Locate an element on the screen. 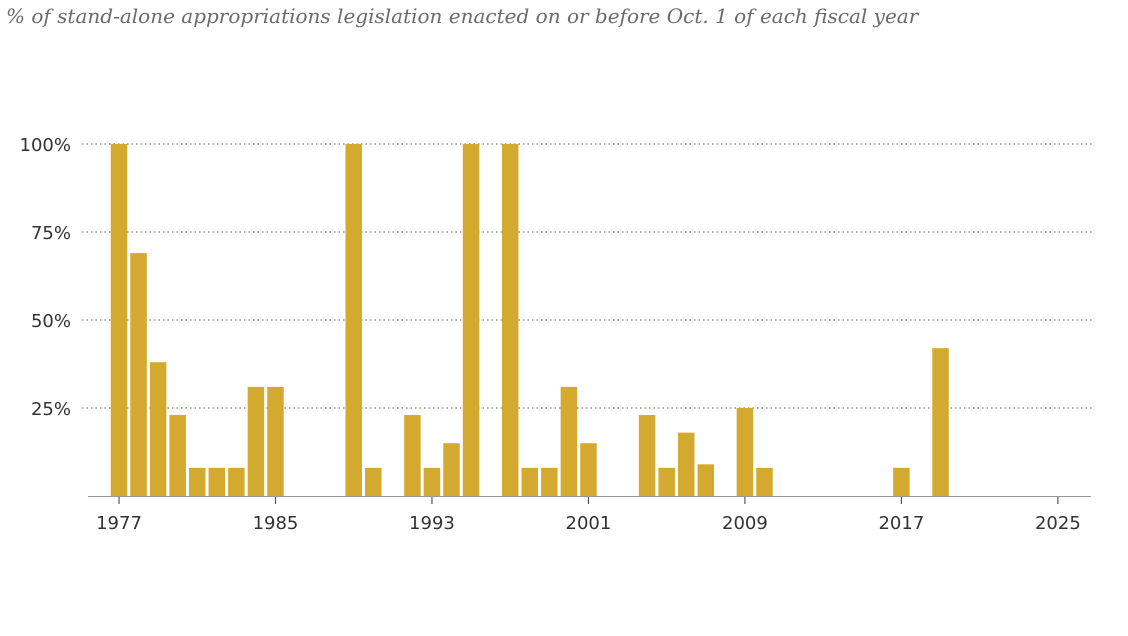  y-tick-label: 100% is located at coordinates (45, 145).